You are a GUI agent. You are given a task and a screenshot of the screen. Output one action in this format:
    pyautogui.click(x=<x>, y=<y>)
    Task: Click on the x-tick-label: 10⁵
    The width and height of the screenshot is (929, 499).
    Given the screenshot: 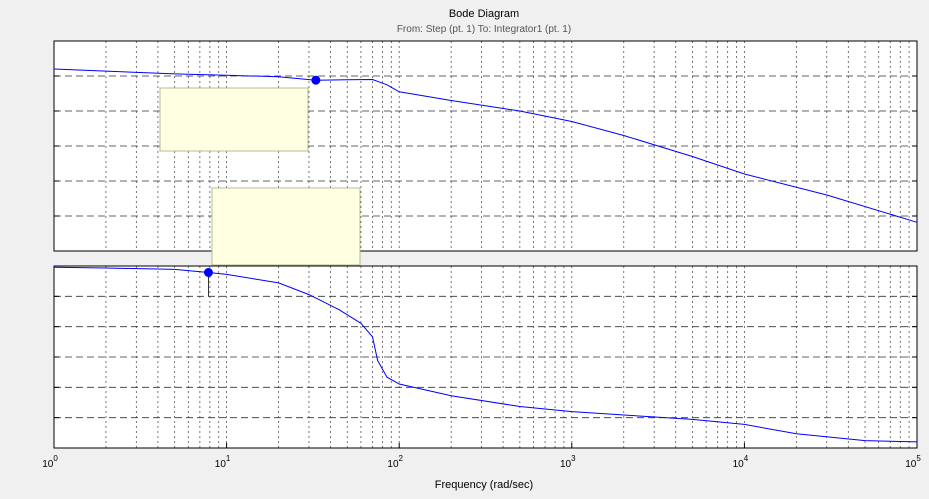 What is the action you would take?
    pyautogui.click(x=913, y=462)
    